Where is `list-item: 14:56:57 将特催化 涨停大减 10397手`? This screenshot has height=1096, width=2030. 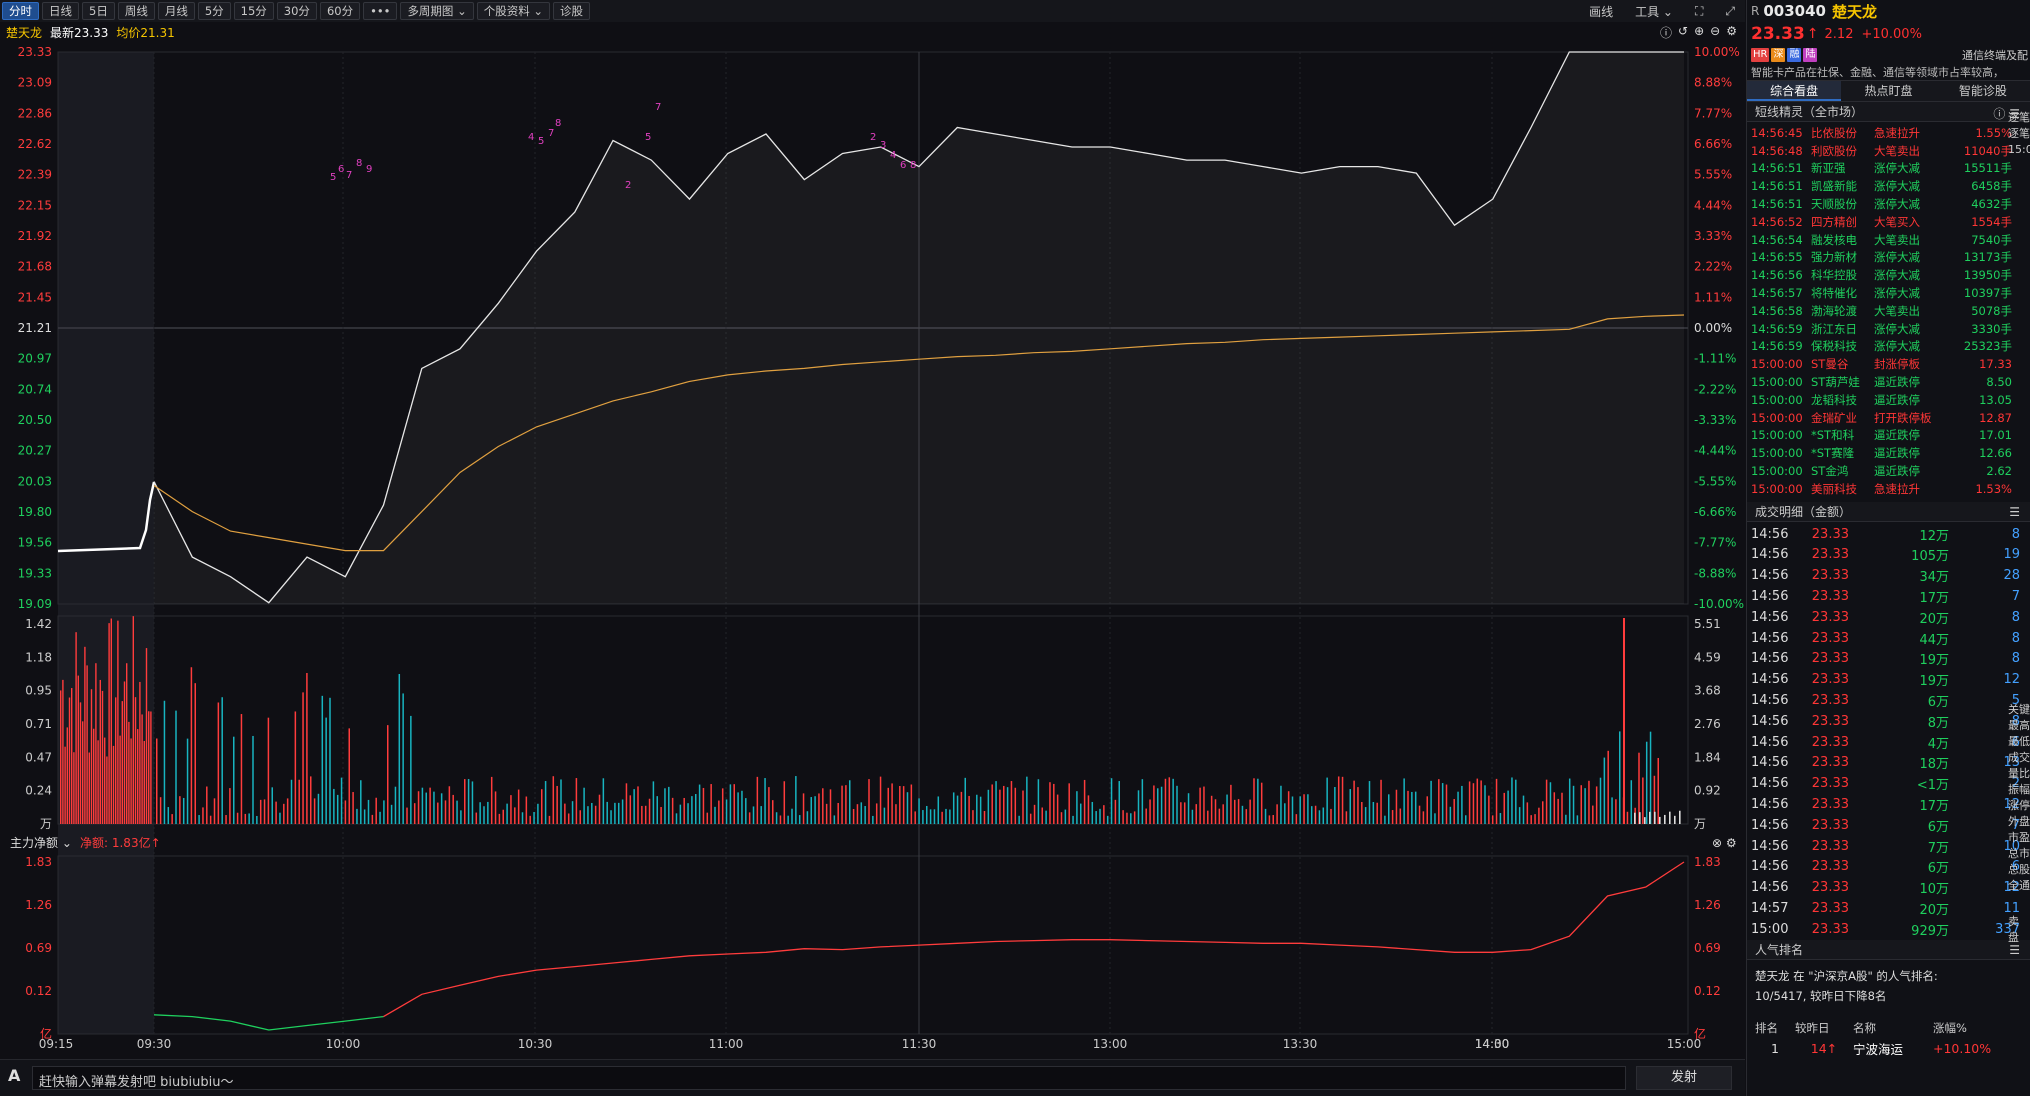
list-item: 14:56:57 将特催化 涨停大减 10397手 is located at coordinates (1888, 293).